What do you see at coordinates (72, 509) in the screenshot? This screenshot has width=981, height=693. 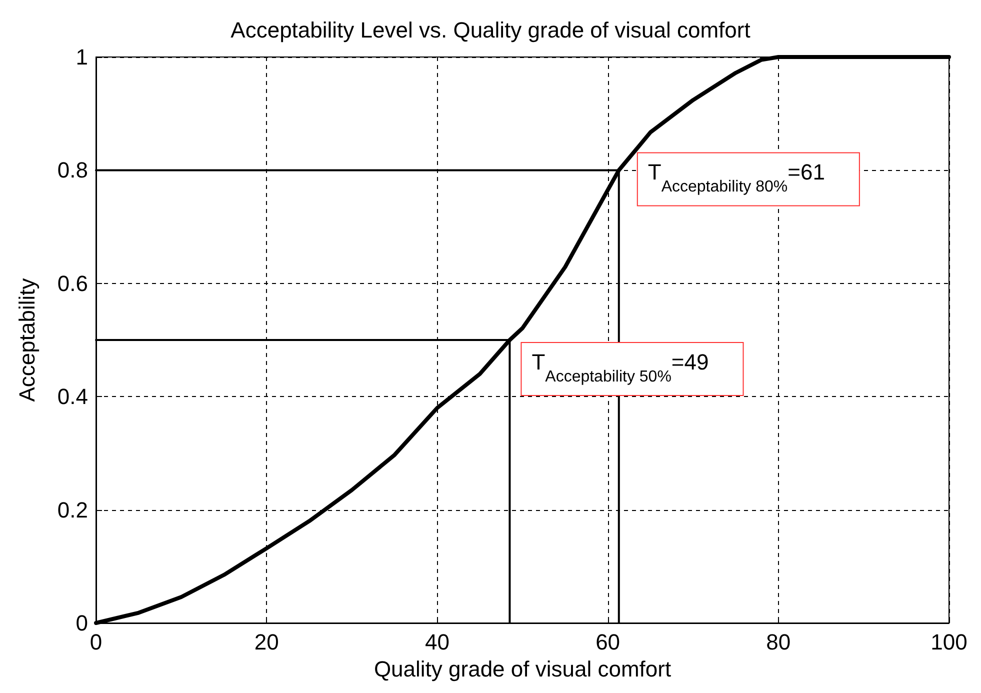 I see `y-tick-label: 0.2` at bounding box center [72, 509].